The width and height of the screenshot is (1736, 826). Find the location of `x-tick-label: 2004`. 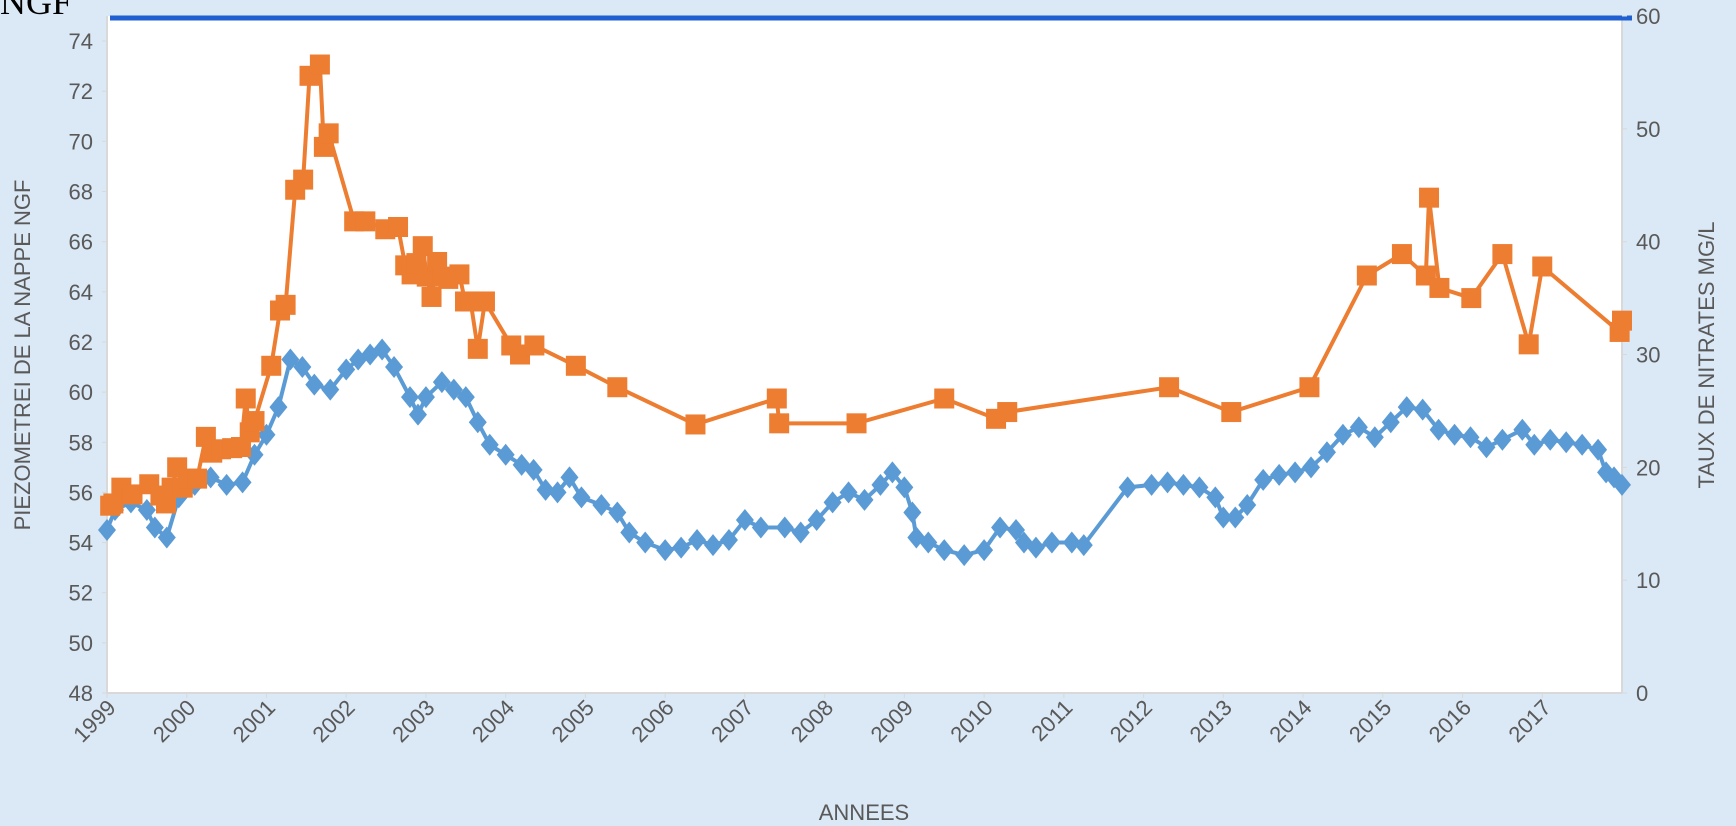

x-tick-label: 2004 is located at coordinates (493, 721).